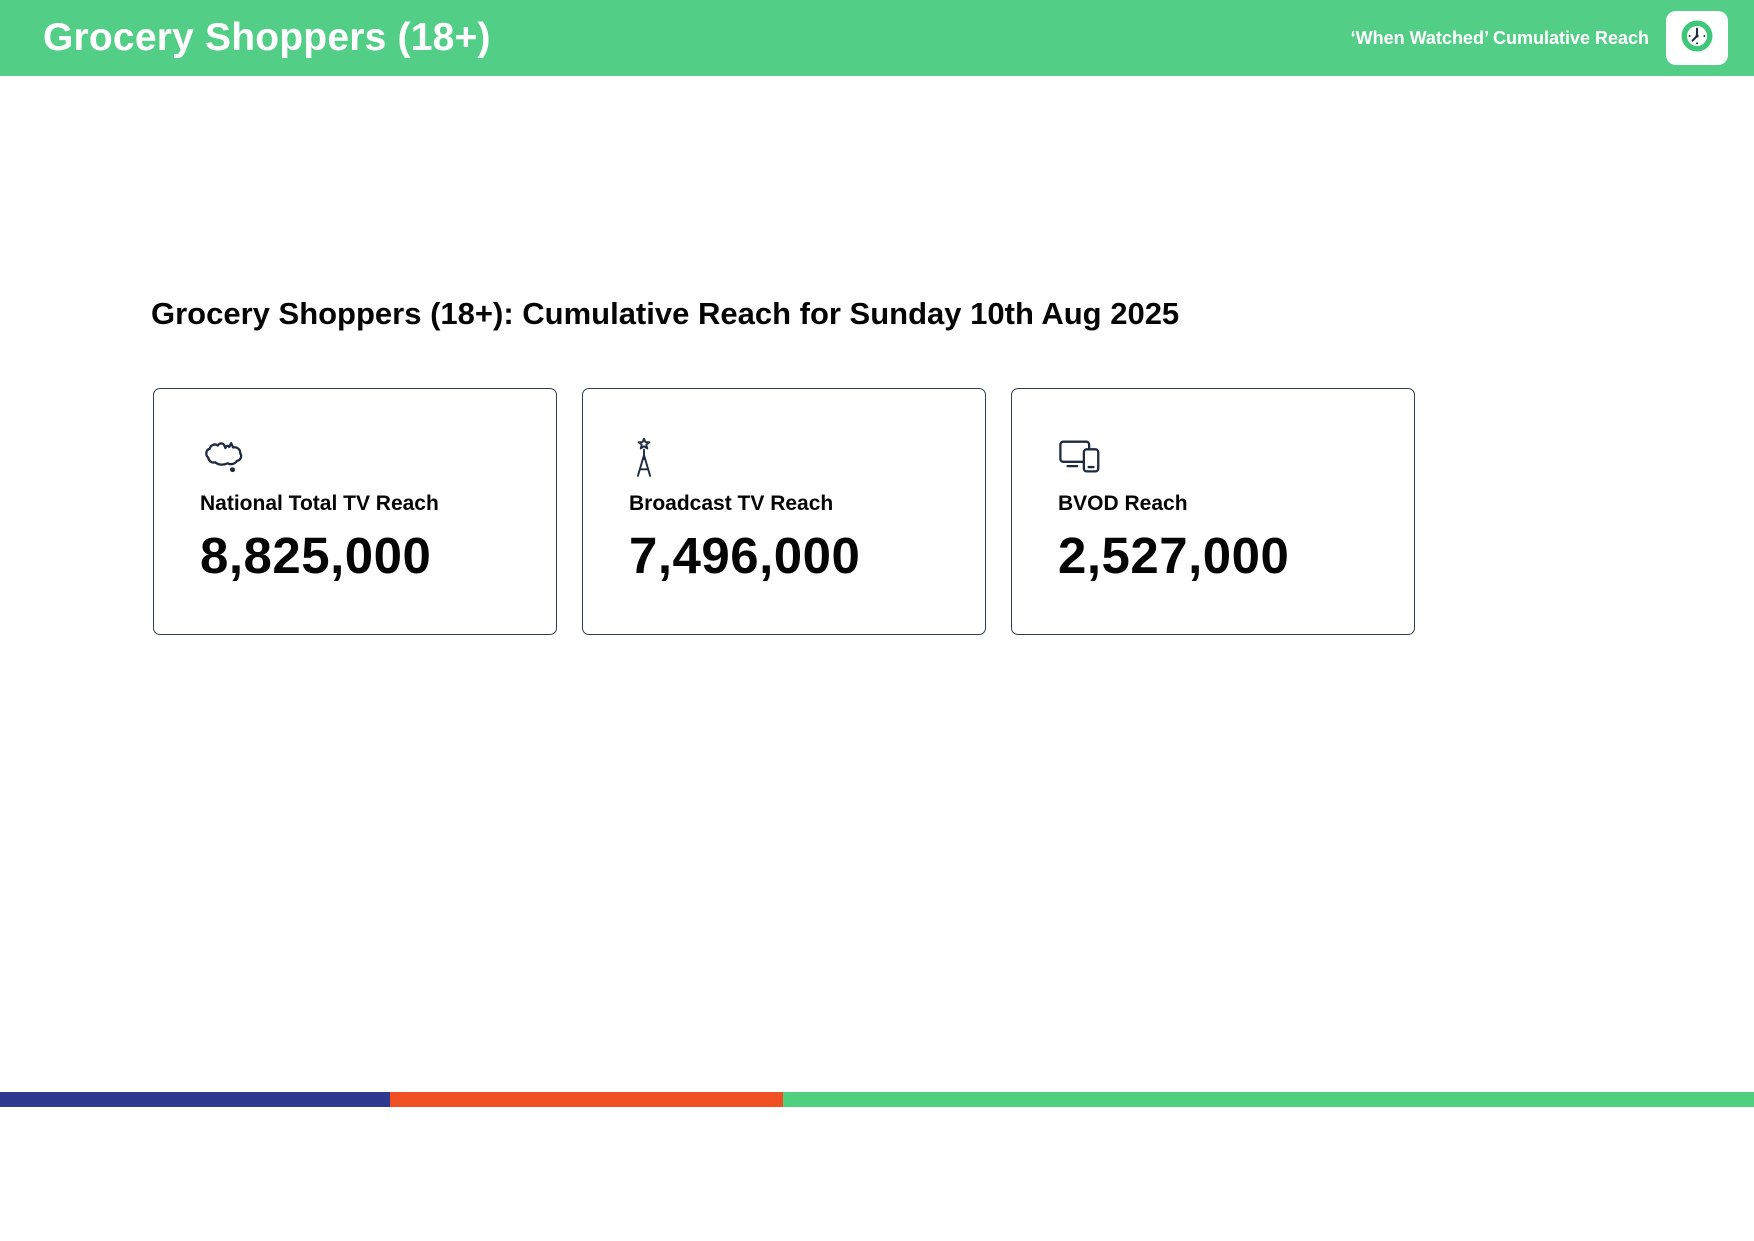  I want to click on footer-segment-green, so click(1268, 1099).